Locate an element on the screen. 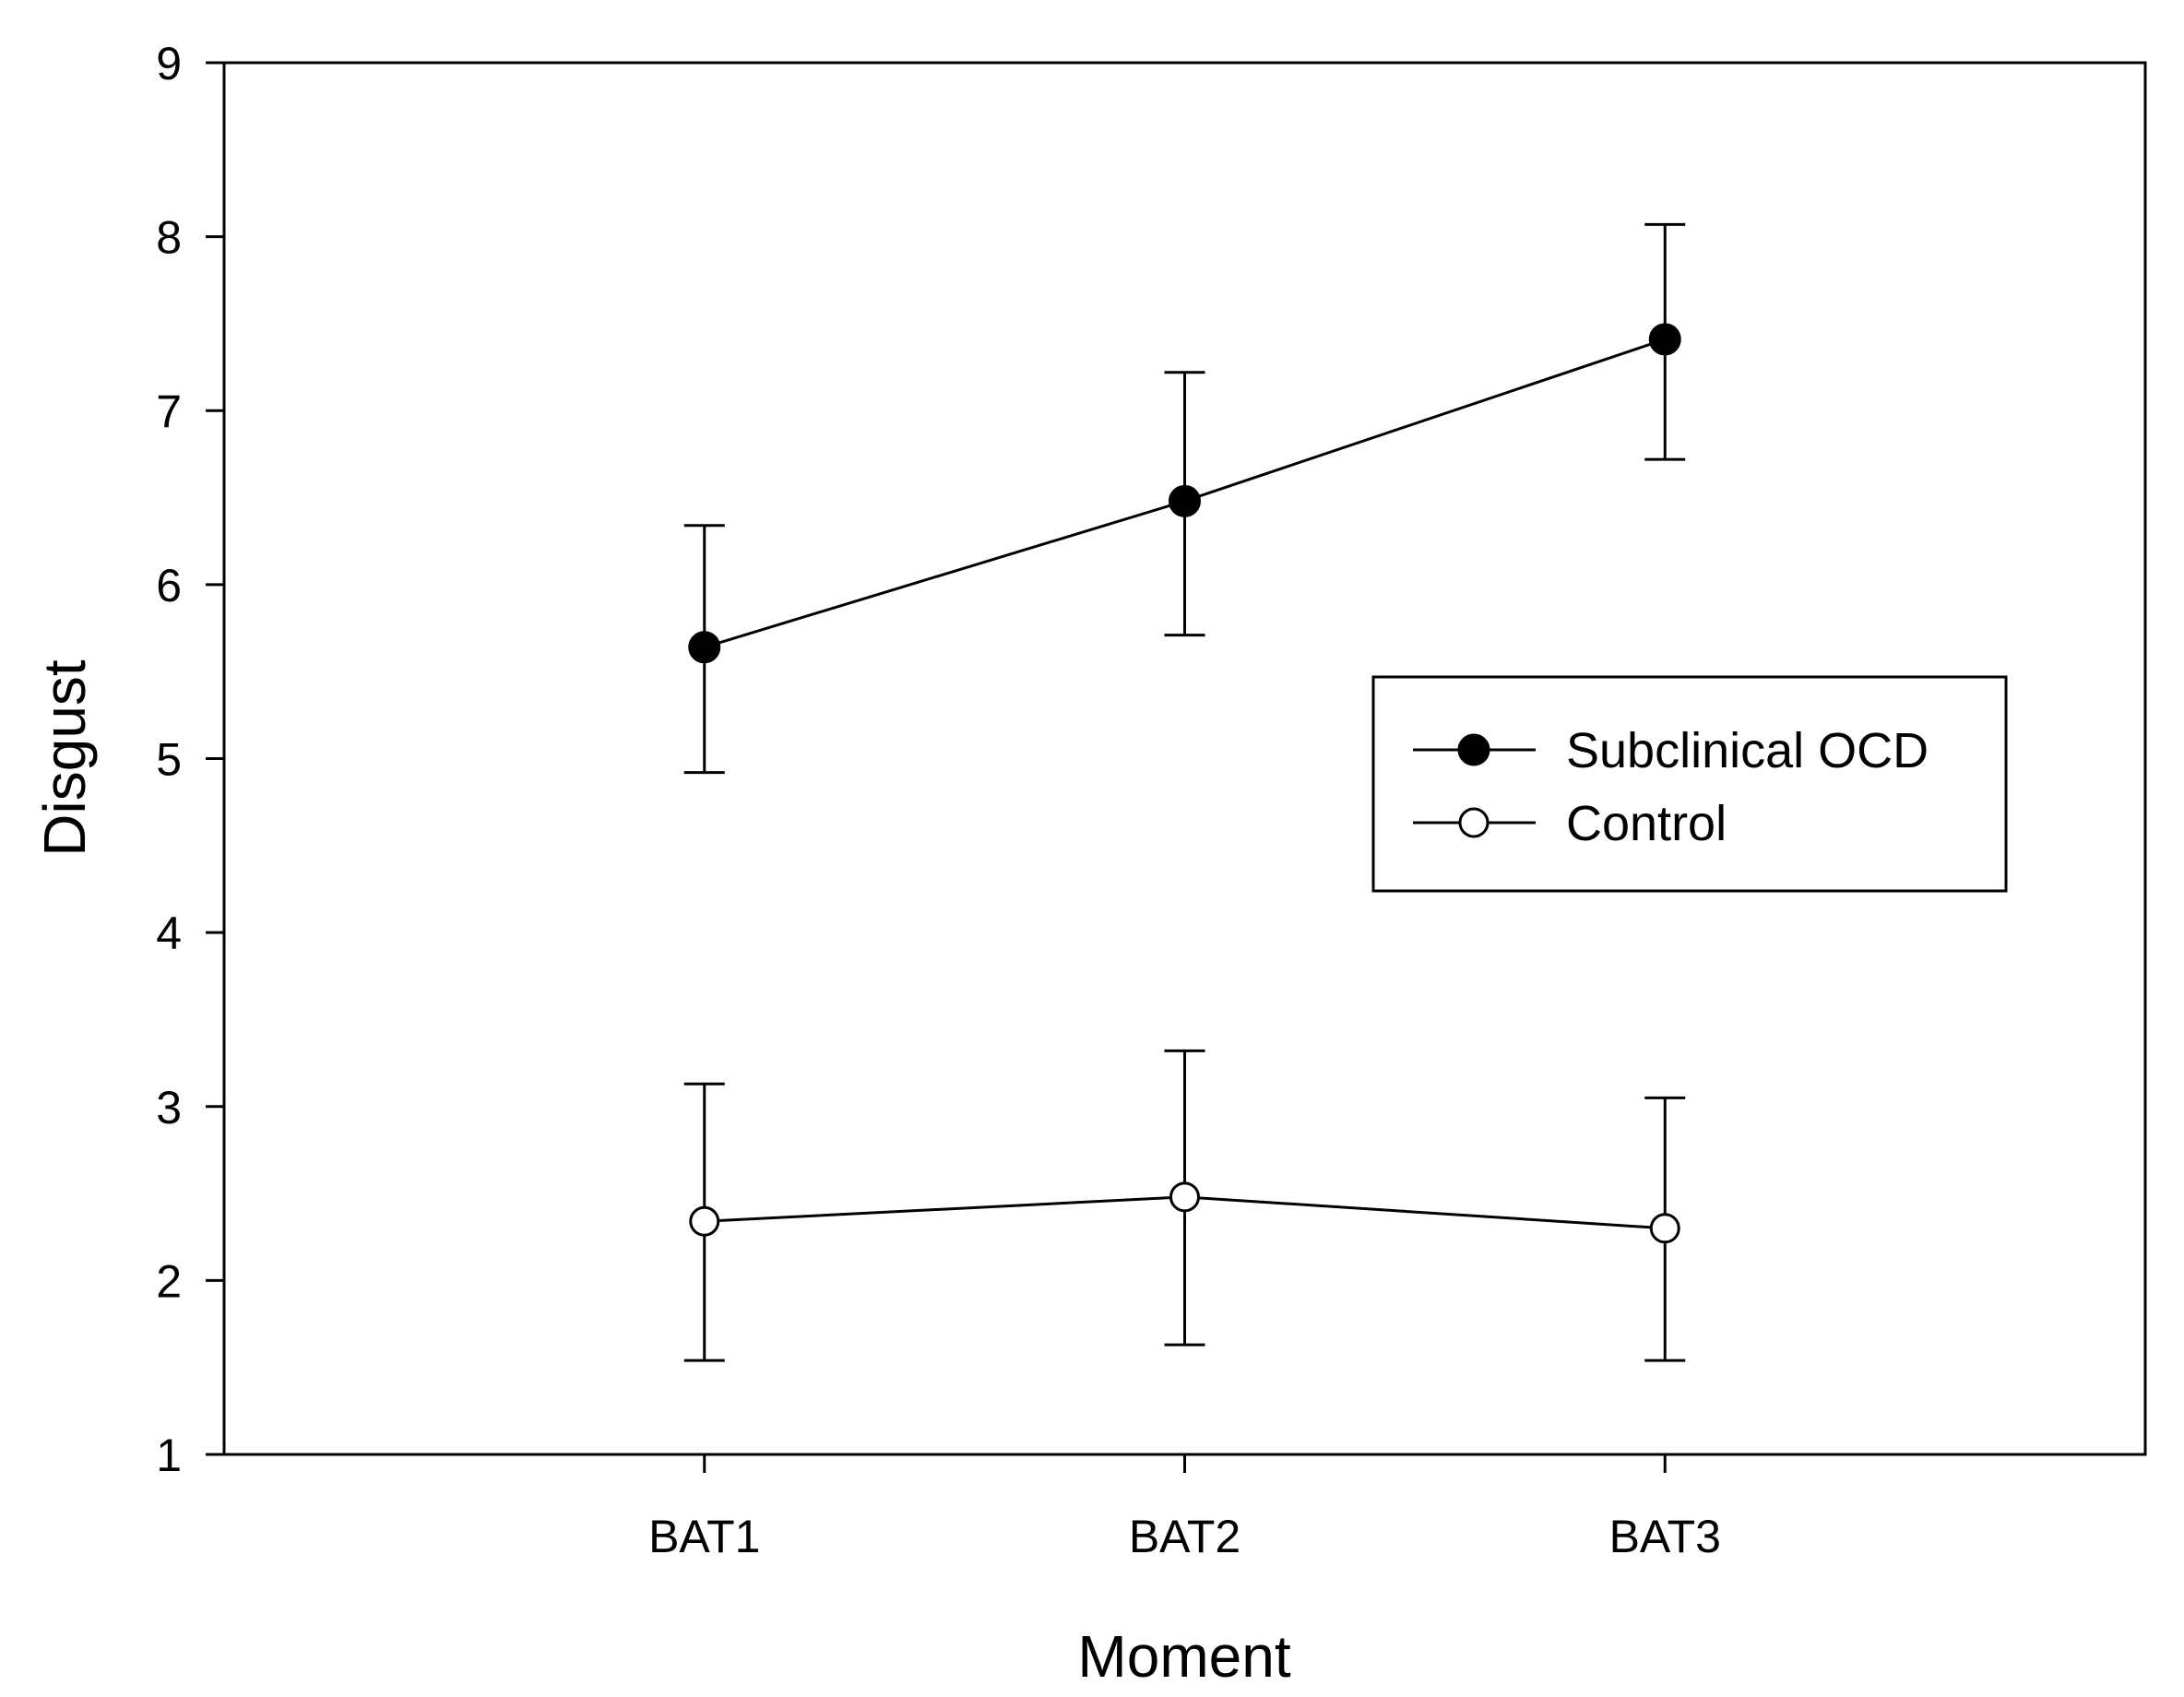 The width and height of the screenshot is (2184, 1697). data-point-control-BAT1 is located at coordinates (704, 1221).